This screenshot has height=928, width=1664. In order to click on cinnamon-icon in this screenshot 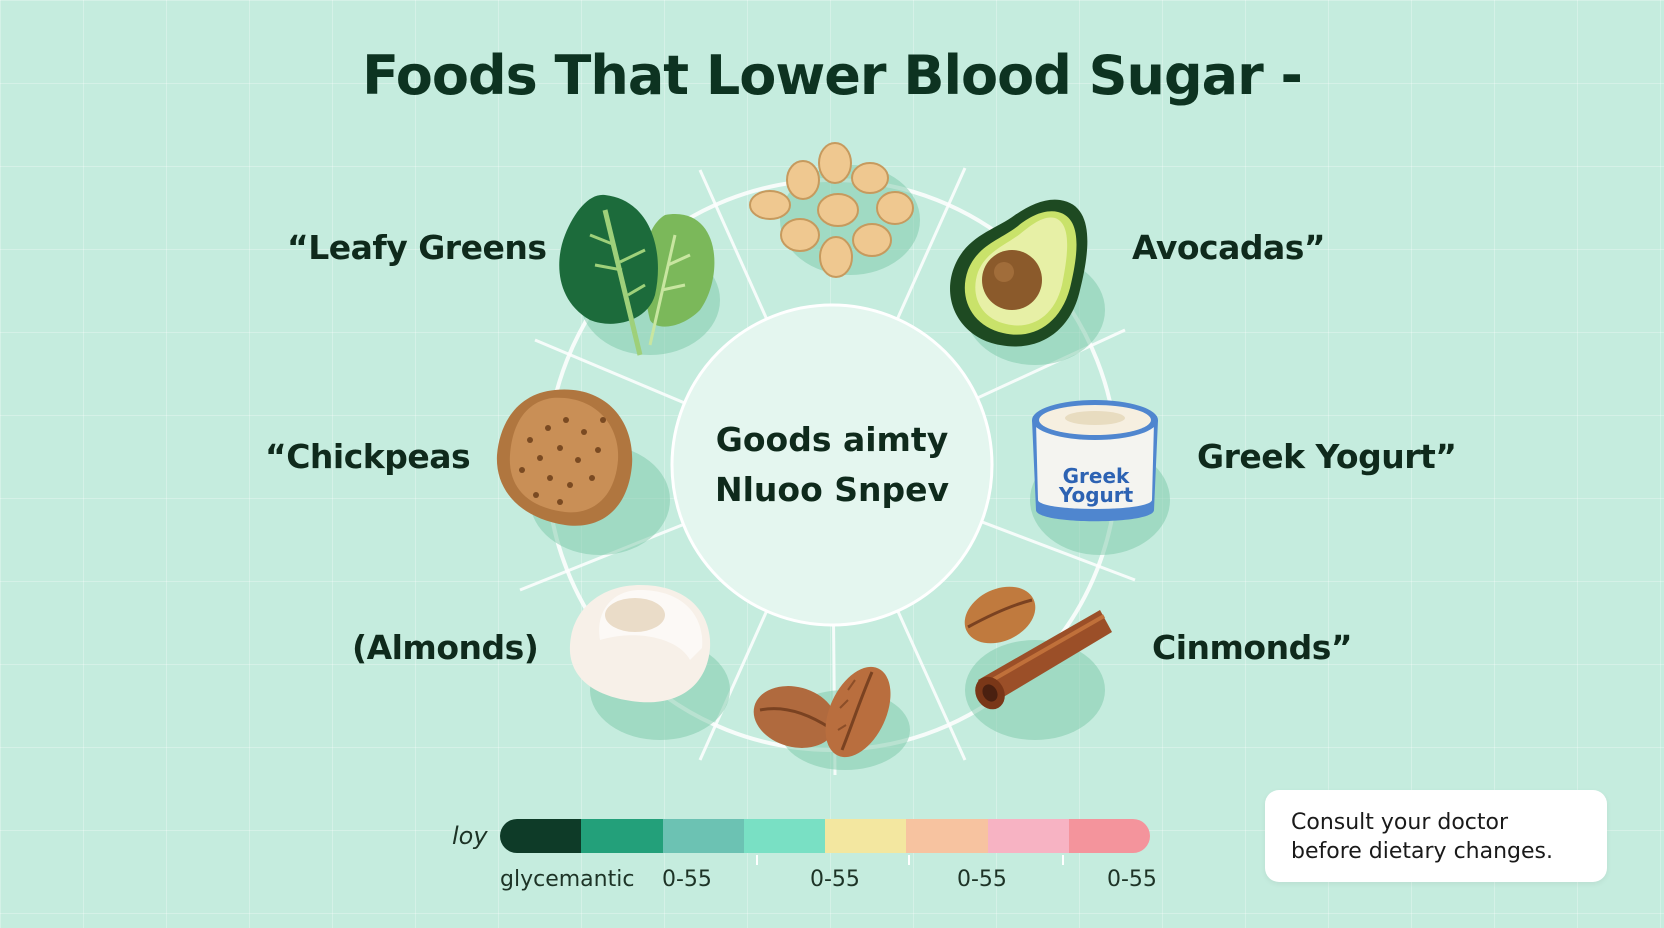, I will do `click(1038, 663)`.